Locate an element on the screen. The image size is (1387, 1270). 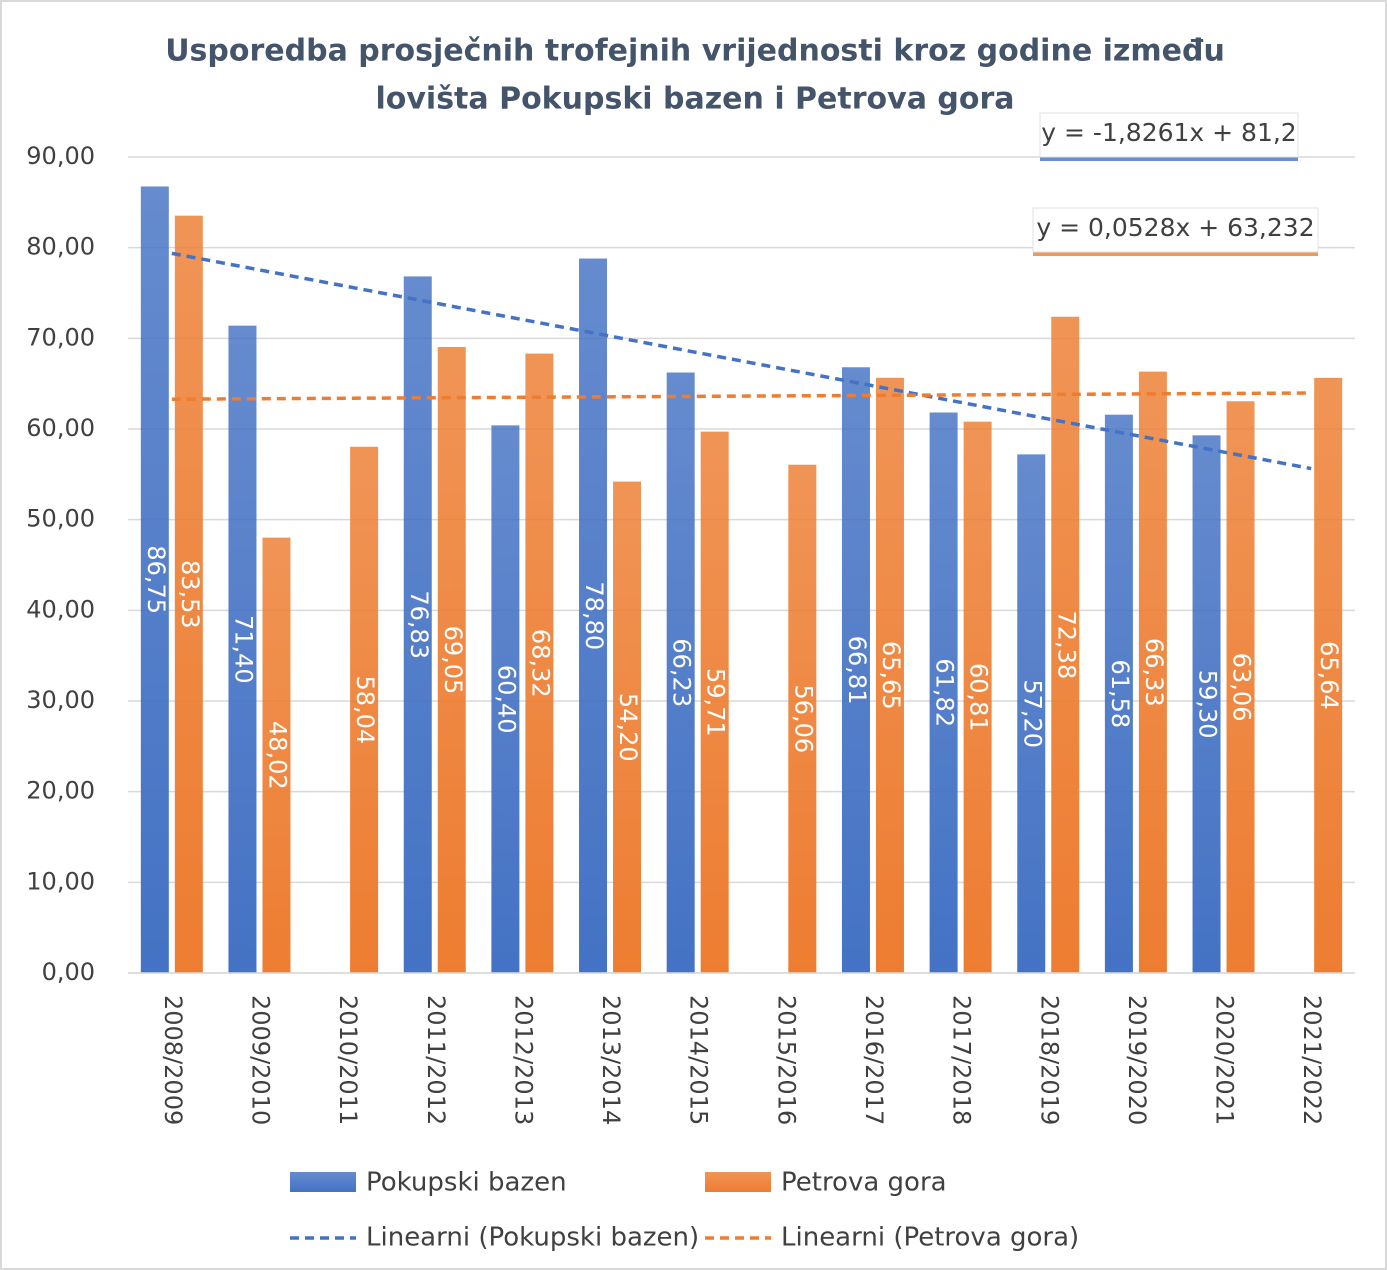
chart-title: lovišta Pokupski bazen i Petrova gora is located at coordinates (694, 99).